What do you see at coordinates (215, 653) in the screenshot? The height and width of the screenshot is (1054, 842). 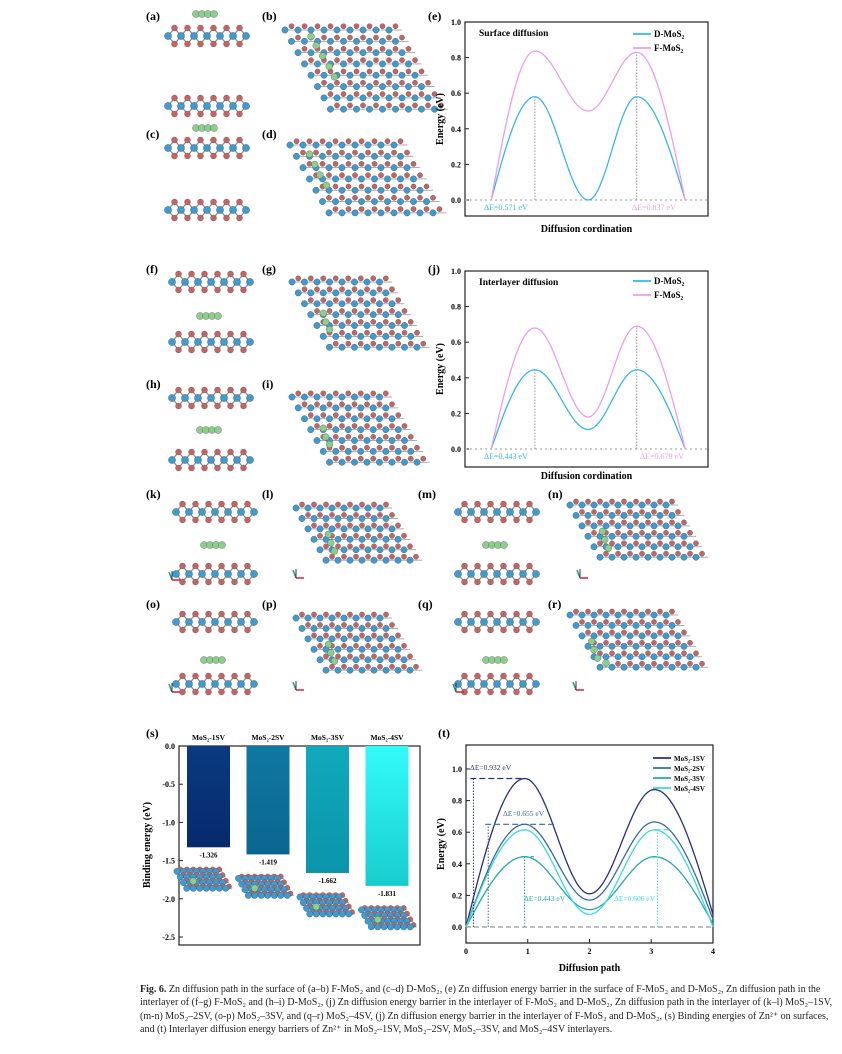 I see `structure-side-view-o` at bounding box center [215, 653].